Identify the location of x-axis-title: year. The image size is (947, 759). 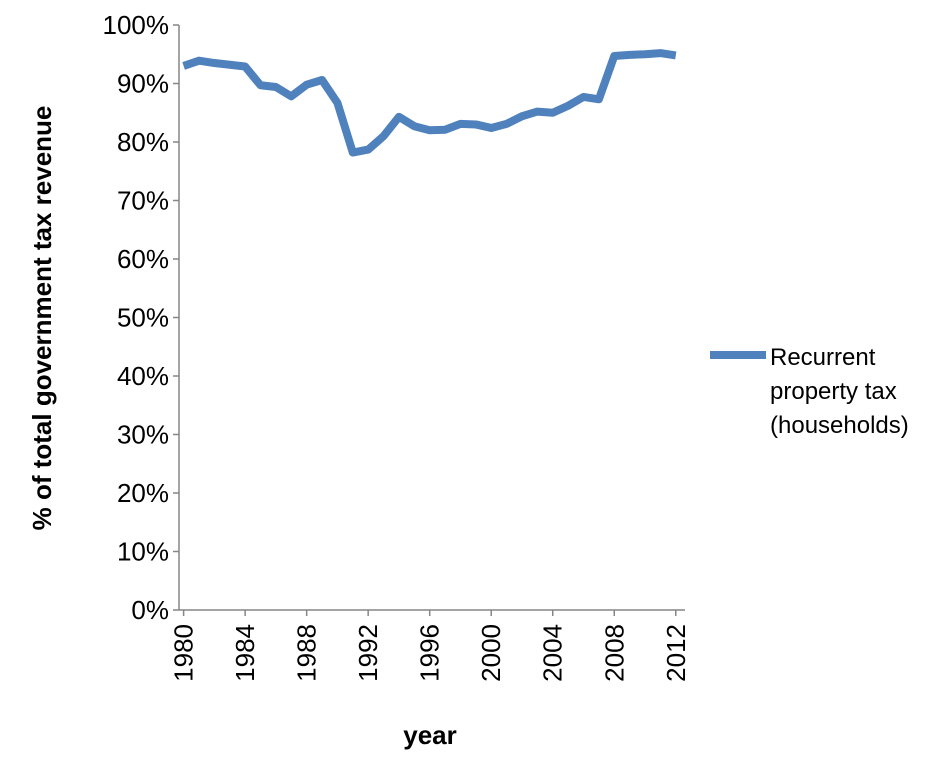
(430, 735).